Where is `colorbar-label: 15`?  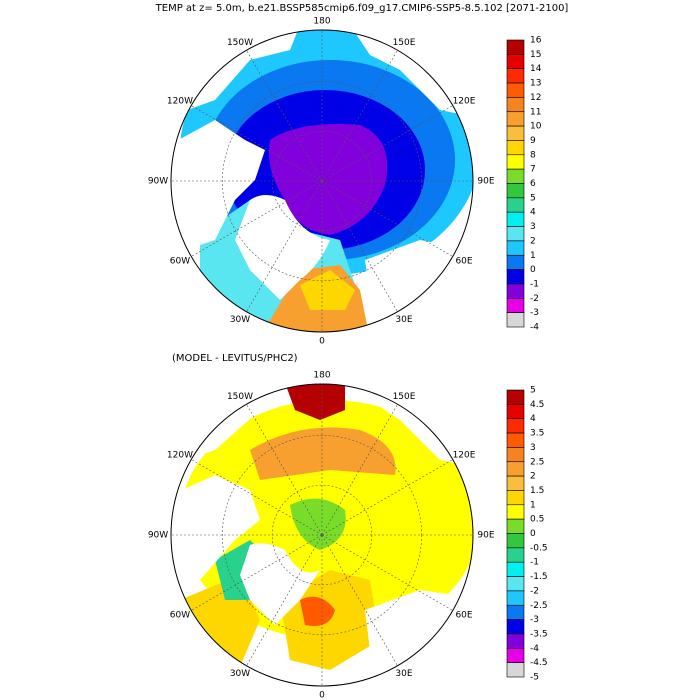 colorbar-label: 15 is located at coordinates (535, 55).